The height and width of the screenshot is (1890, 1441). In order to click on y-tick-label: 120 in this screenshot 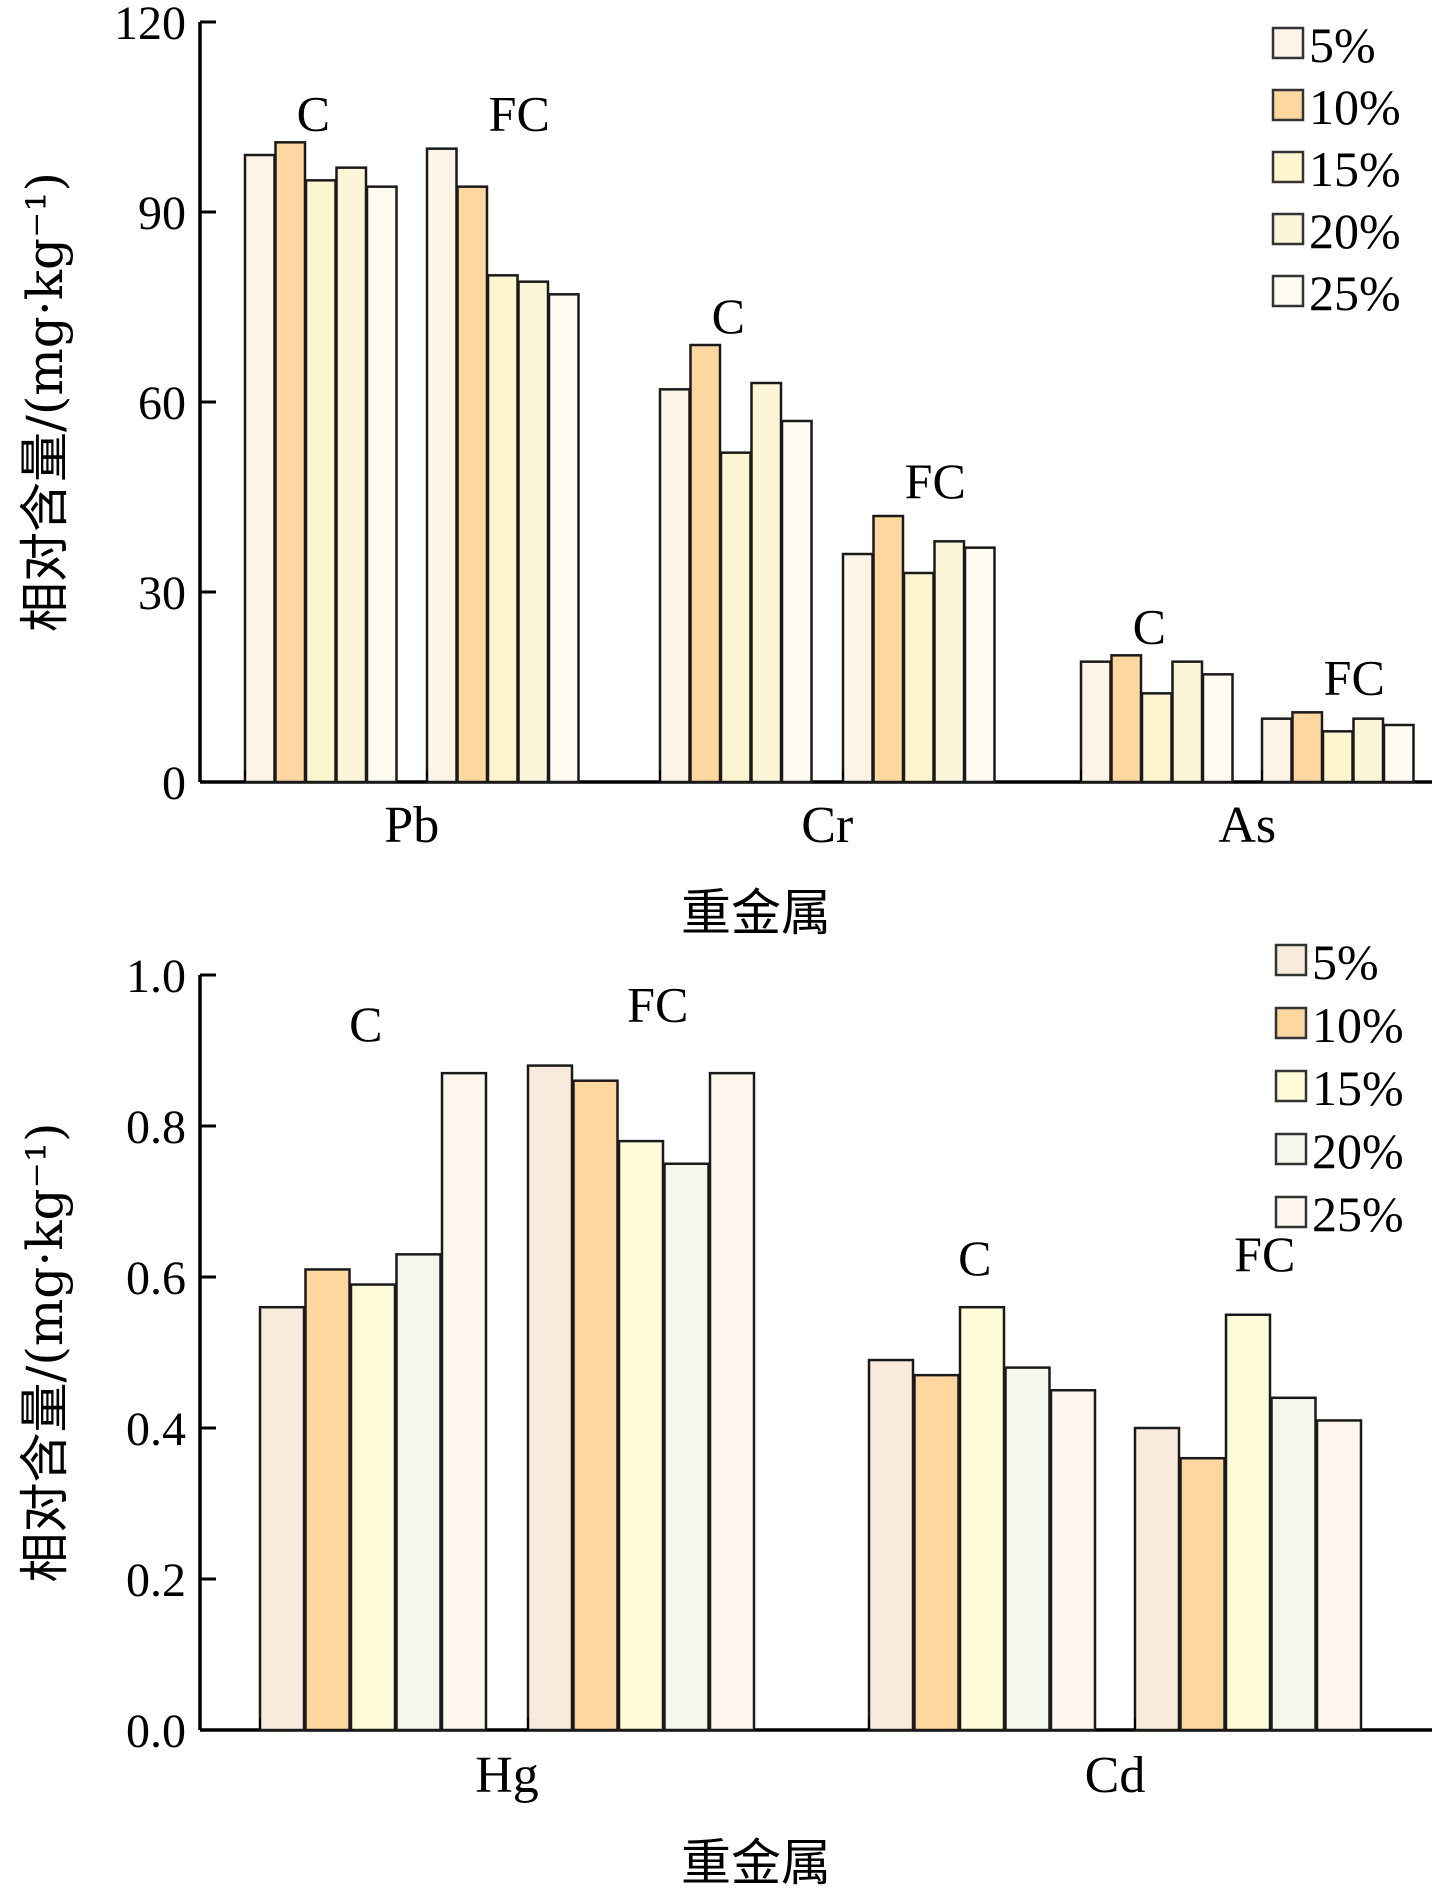, I will do `click(150, 25)`.